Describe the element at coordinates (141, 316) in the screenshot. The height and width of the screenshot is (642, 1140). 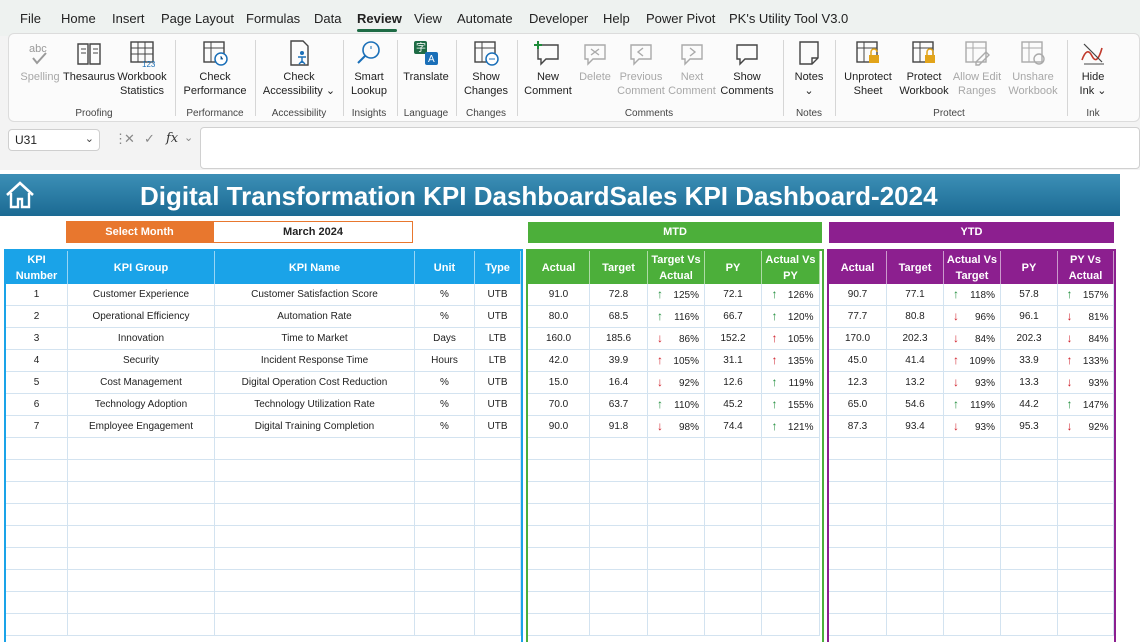
I see `kpi-group-cell: Operational Efficiency` at that location.